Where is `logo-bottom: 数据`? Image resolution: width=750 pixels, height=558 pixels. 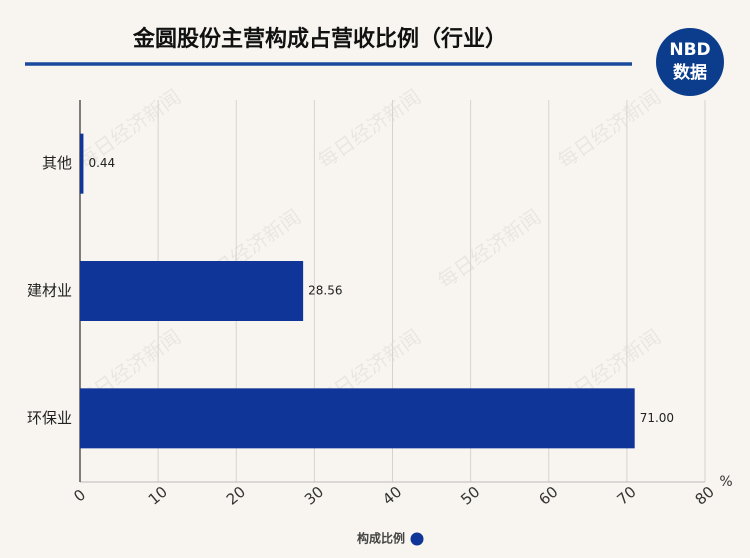 logo-bottom: 数据 is located at coordinates (690, 72).